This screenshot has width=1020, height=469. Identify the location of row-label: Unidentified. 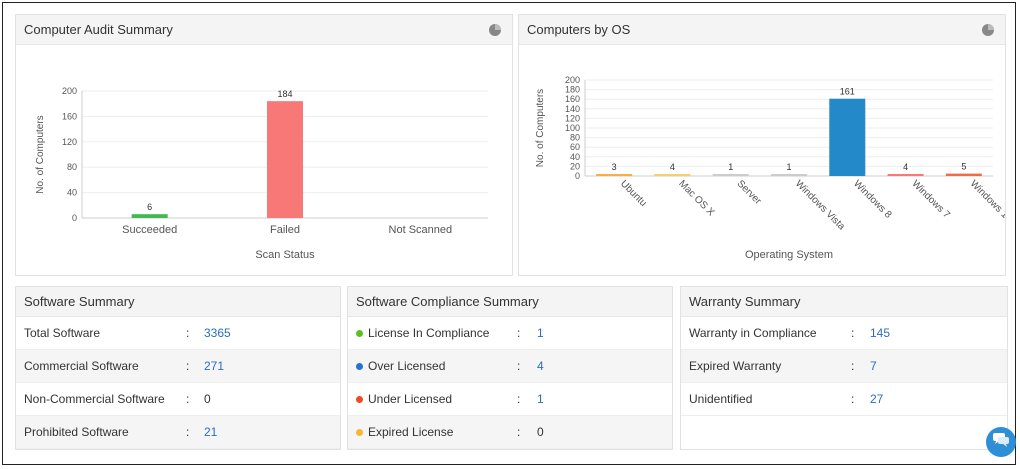
(720, 399).